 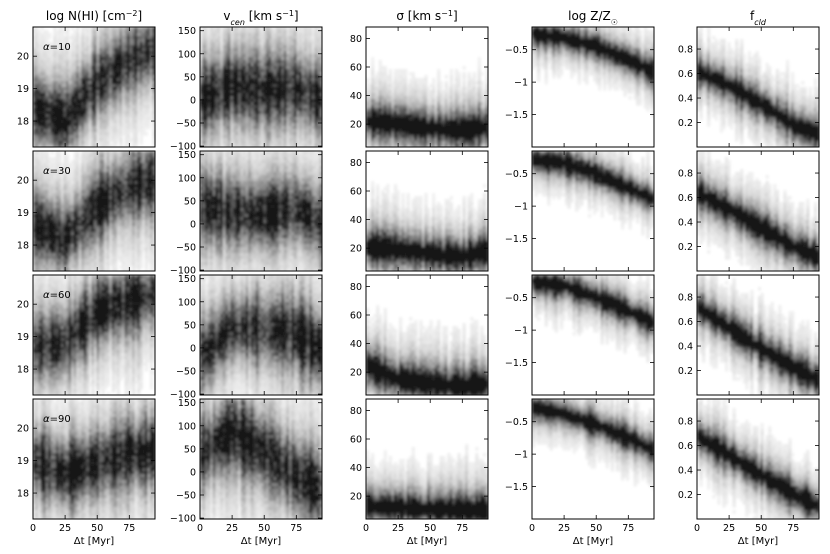 I want to click on panel-alpha10-logZ: −1.5 −1 −0.5, so click(x=580, y=87).